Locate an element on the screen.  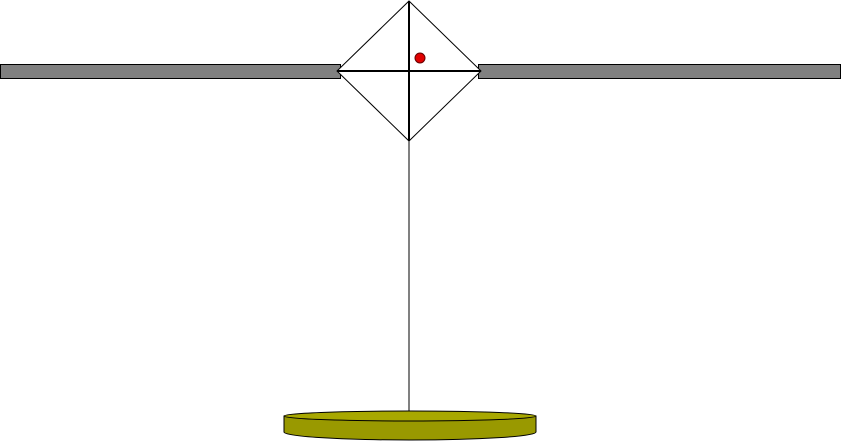
pivot-crosshair is located at coordinates (409, 71).